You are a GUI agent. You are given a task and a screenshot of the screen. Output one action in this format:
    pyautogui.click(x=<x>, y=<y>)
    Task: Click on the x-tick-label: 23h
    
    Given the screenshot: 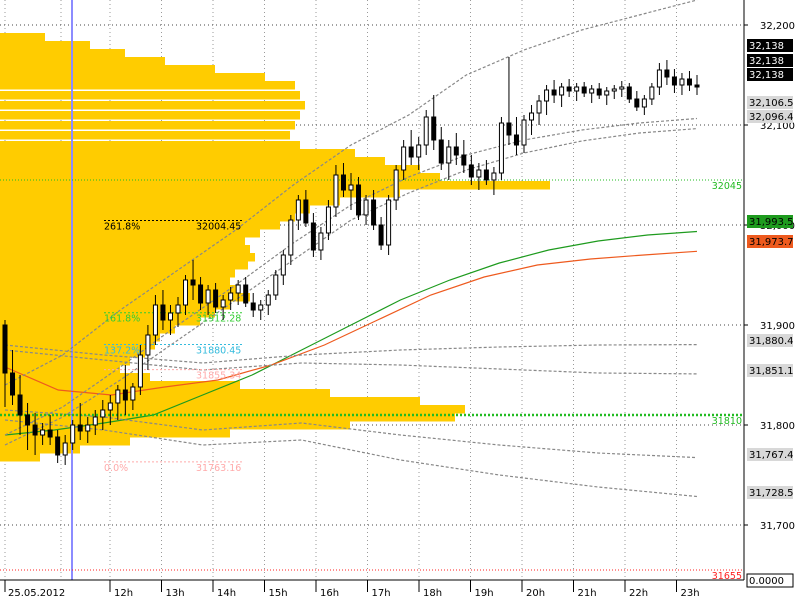 What is the action you would take?
    pyautogui.click(x=690, y=593)
    